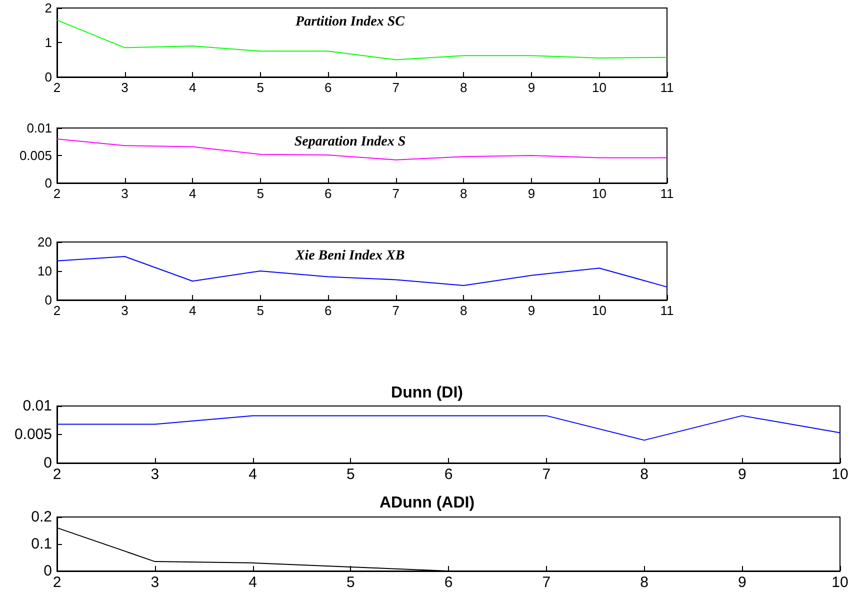 The height and width of the screenshot is (601, 854). What do you see at coordinates (351, 22) in the screenshot?
I see `chart-title: Partition Index SC` at bounding box center [351, 22].